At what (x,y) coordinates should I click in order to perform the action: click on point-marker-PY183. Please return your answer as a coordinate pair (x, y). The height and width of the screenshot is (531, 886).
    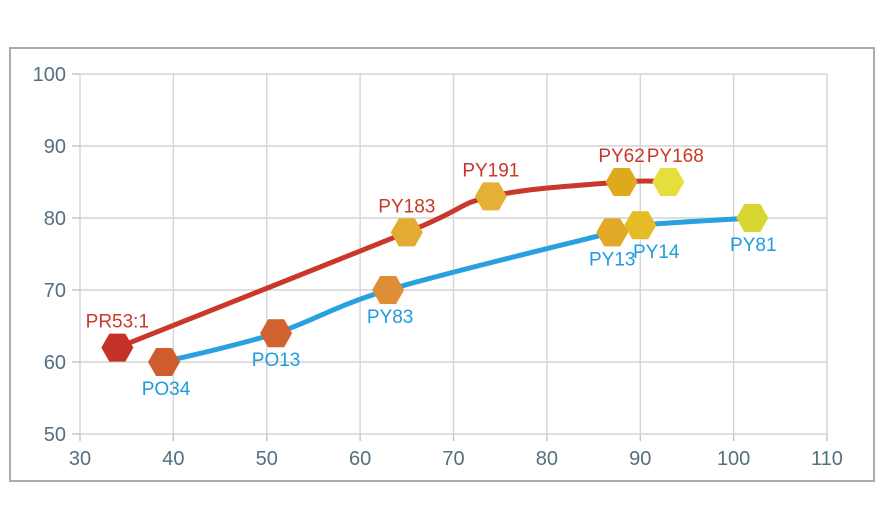
    Looking at the image, I should click on (406, 232).